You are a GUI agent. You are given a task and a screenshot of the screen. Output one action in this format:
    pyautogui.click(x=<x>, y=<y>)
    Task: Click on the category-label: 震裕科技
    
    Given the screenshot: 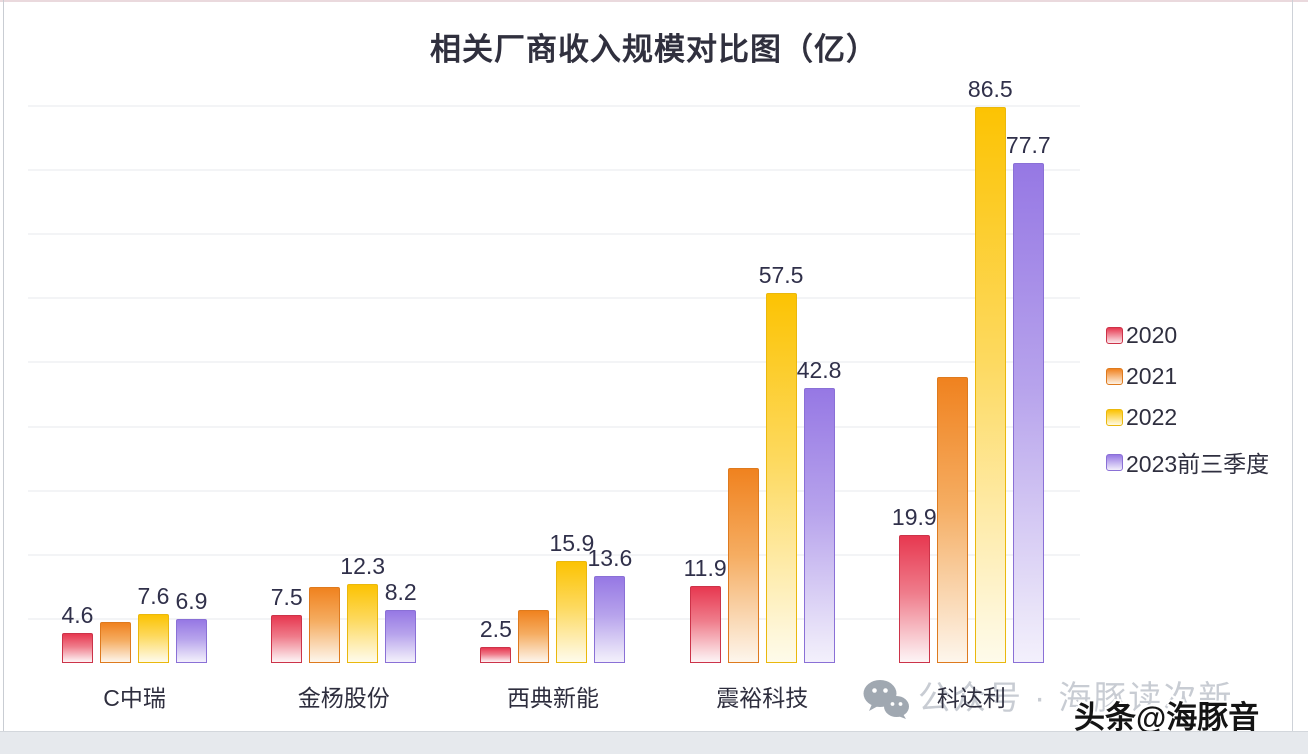 What is the action you would take?
    pyautogui.click(x=762, y=698)
    